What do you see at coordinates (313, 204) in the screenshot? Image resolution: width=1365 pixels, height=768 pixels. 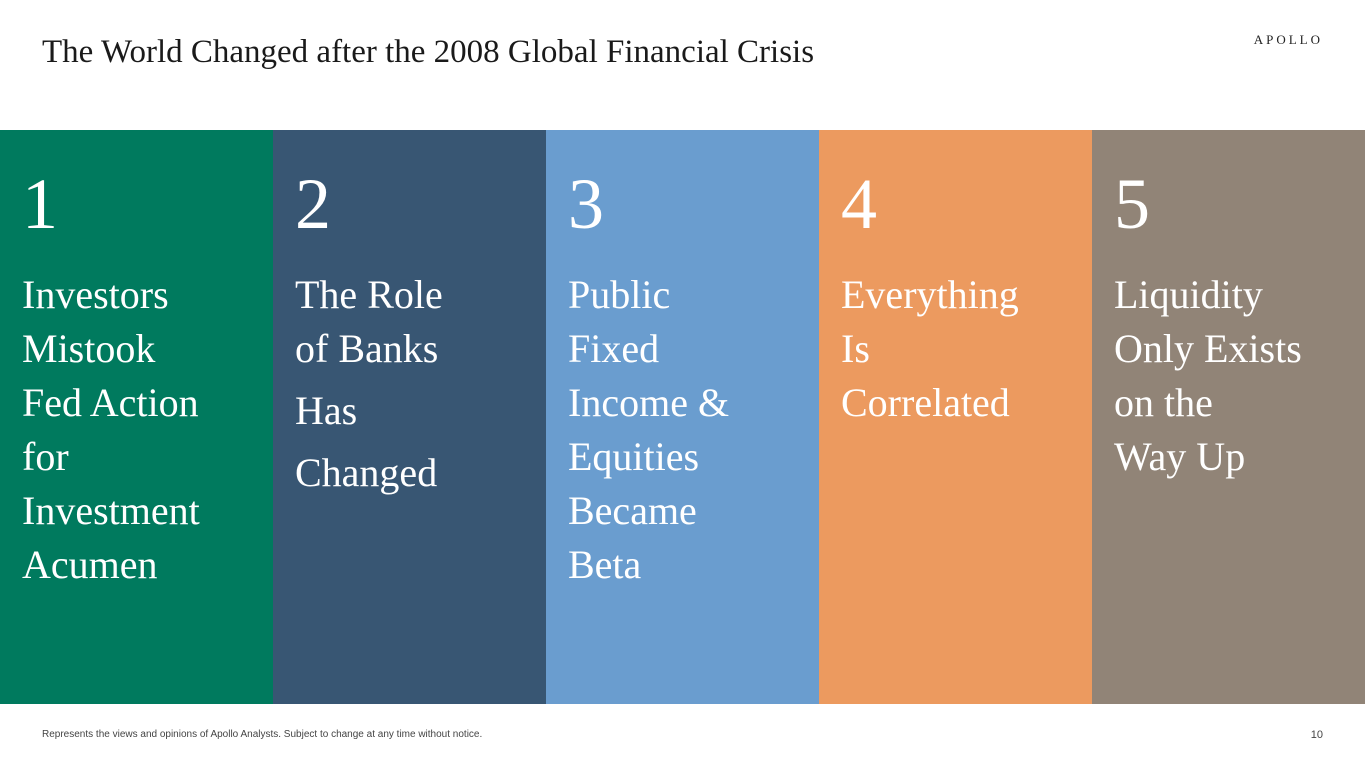 I see `panel-number: 2` at bounding box center [313, 204].